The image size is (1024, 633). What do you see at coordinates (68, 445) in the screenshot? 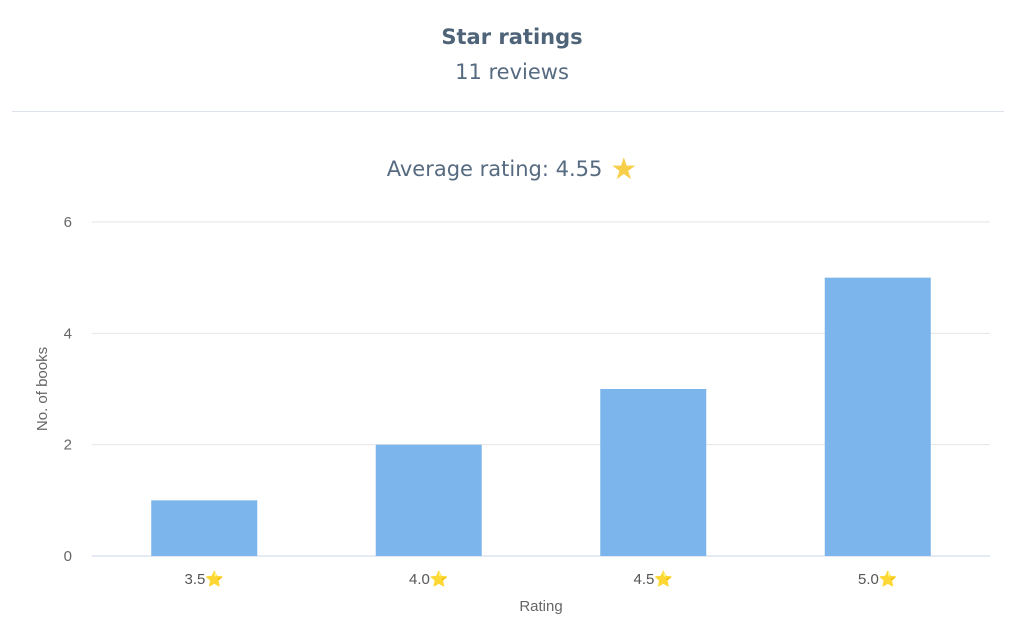
I see `y-tick-label: 2` at bounding box center [68, 445].